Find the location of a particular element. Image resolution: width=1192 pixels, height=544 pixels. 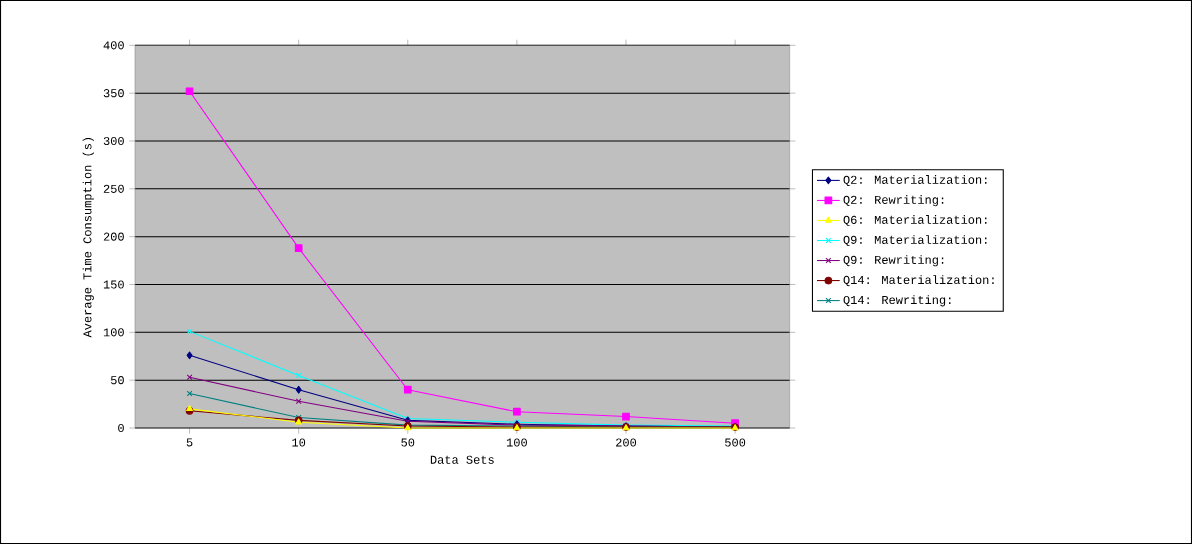

y-tick-label: 250 is located at coordinates (113, 188).